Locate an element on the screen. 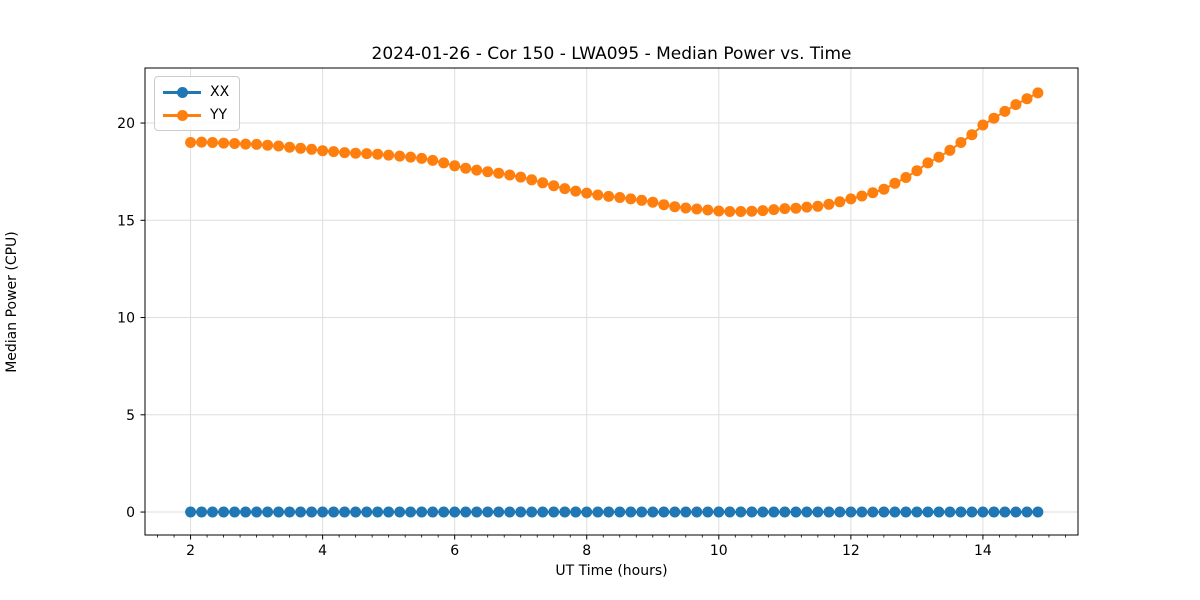 The height and width of the screenshot is (600, 1200). y-tick-label: 10 is located at coordinates (126, 319).